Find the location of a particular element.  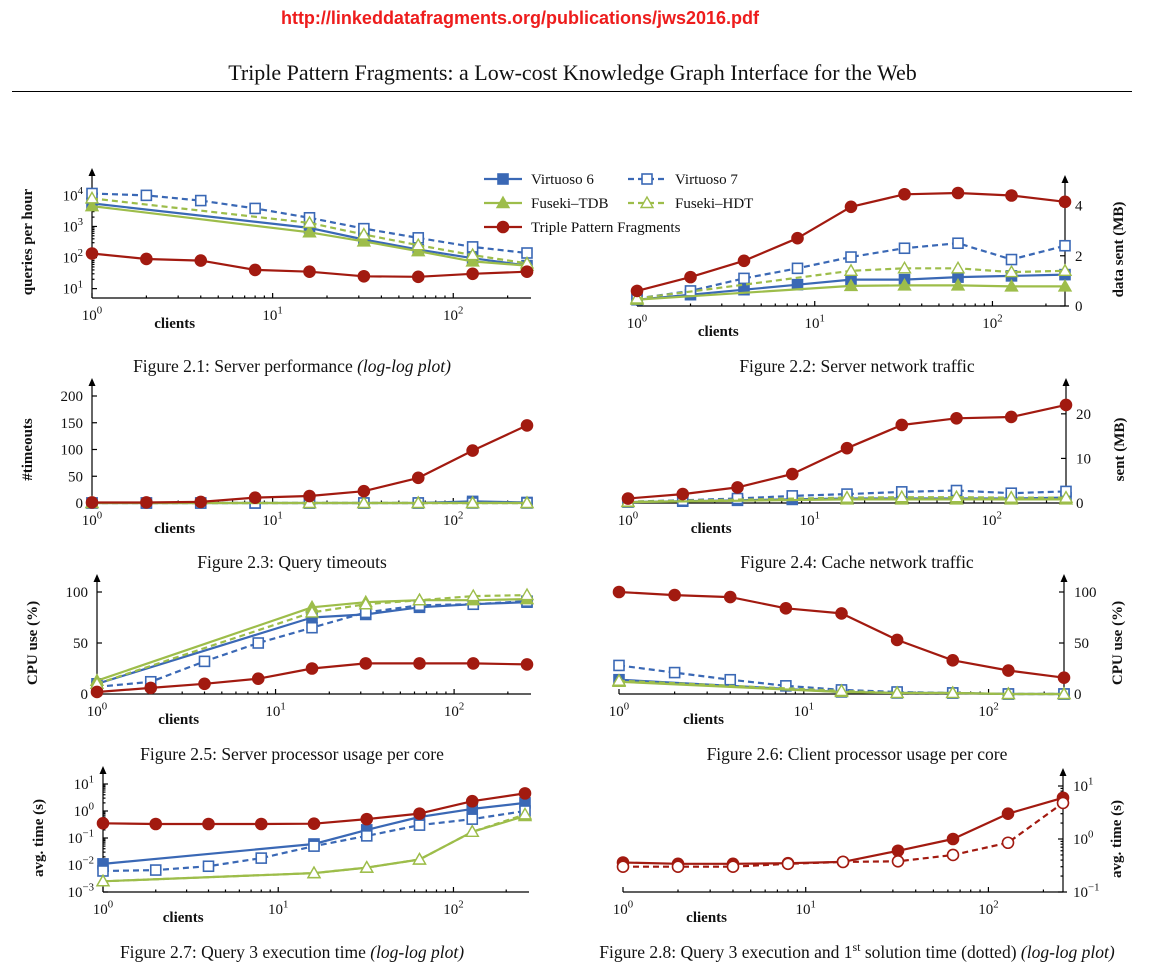

legend-label: Virtuoso 6 is located at coordinates (562, 180).